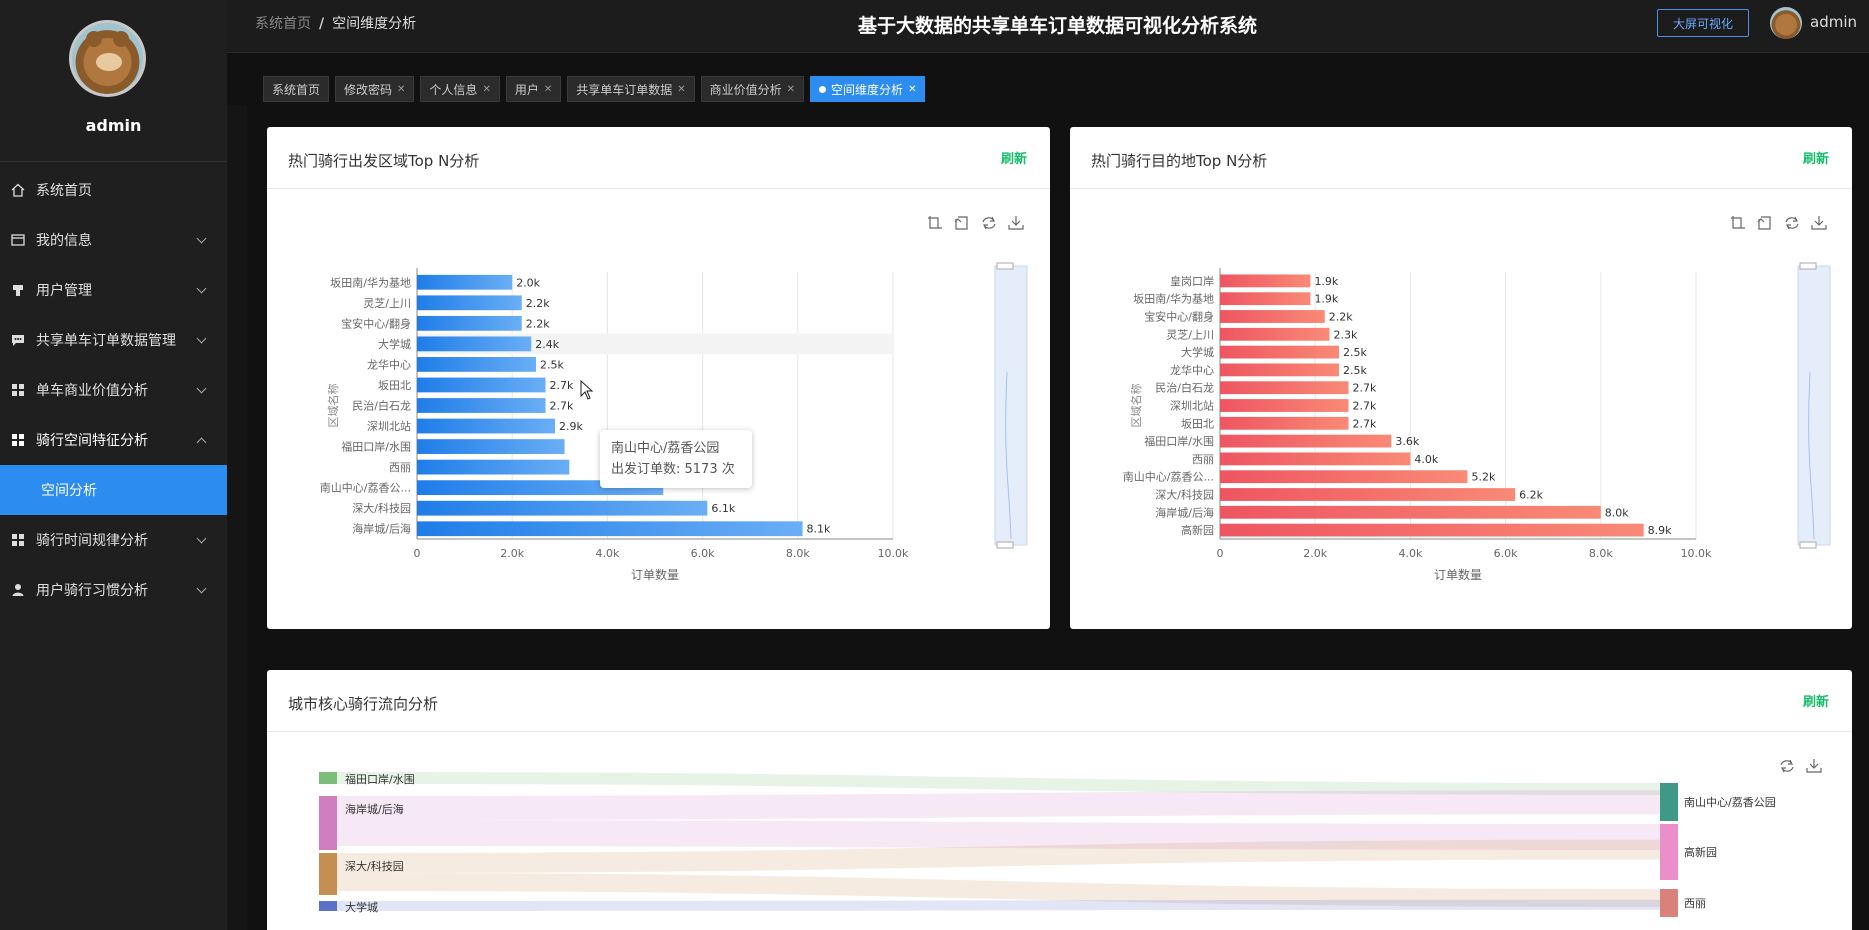 The height and width of the screenshot is (930, 1869). What do you see at coordinates (113, 290) in the screenshot?
I see `sidebar-item-user-mgmt: 用户管理` at bounding box center [113, 290].